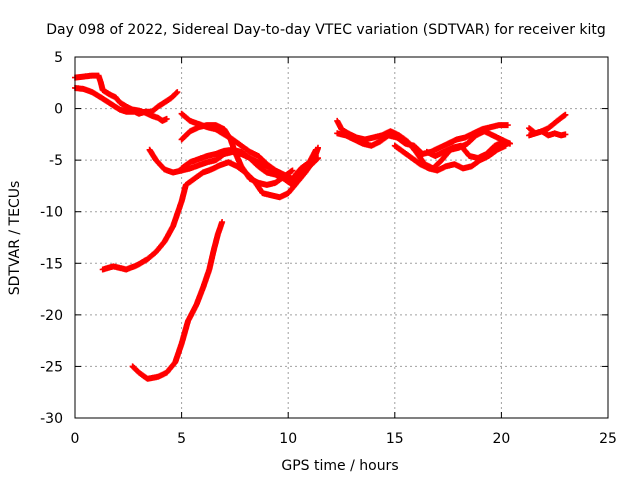 The width and height of the screenshot is (640, 480). What do you see at coordinates (181, 439) in the screenshot?
I see `x-tick-label: 5` at bounding box center [181, 439].